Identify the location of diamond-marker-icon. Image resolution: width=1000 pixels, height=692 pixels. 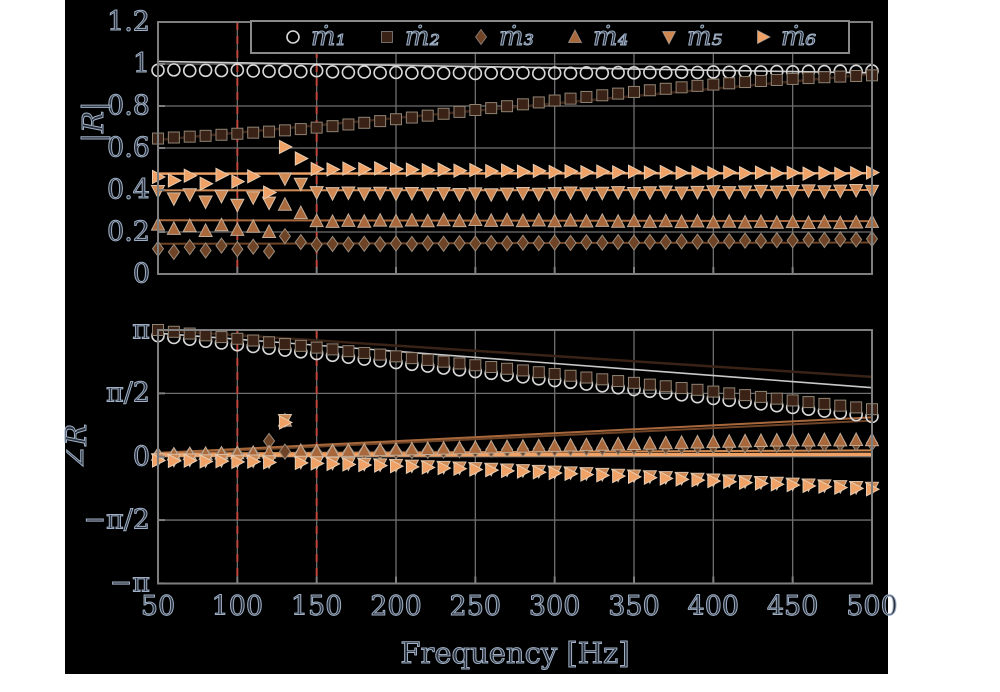
(481, 37).